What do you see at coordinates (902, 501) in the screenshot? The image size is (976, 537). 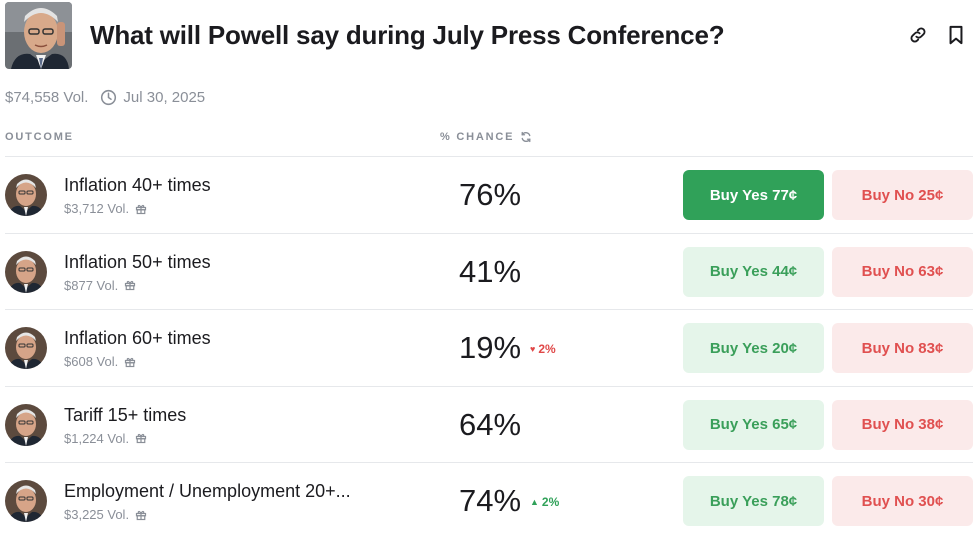 I see `buy-no-button: Buy No 30¢` at bounding box center [902, 501].